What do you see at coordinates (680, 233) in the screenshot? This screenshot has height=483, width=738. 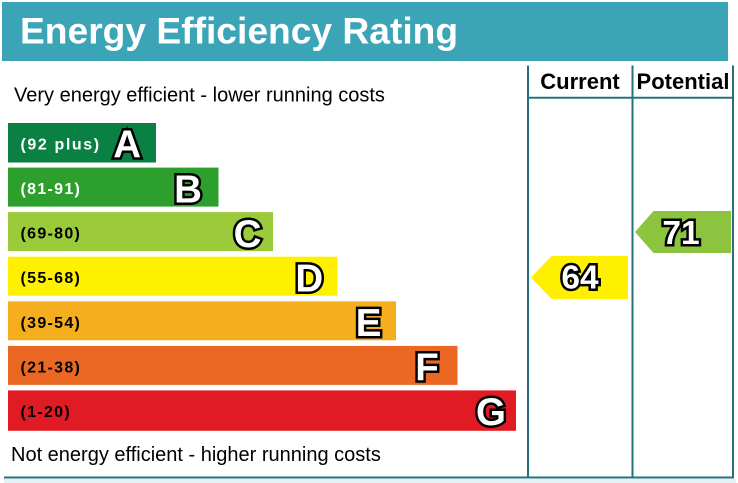 I see `svg-text: 71` at bounding box center [680, 233].